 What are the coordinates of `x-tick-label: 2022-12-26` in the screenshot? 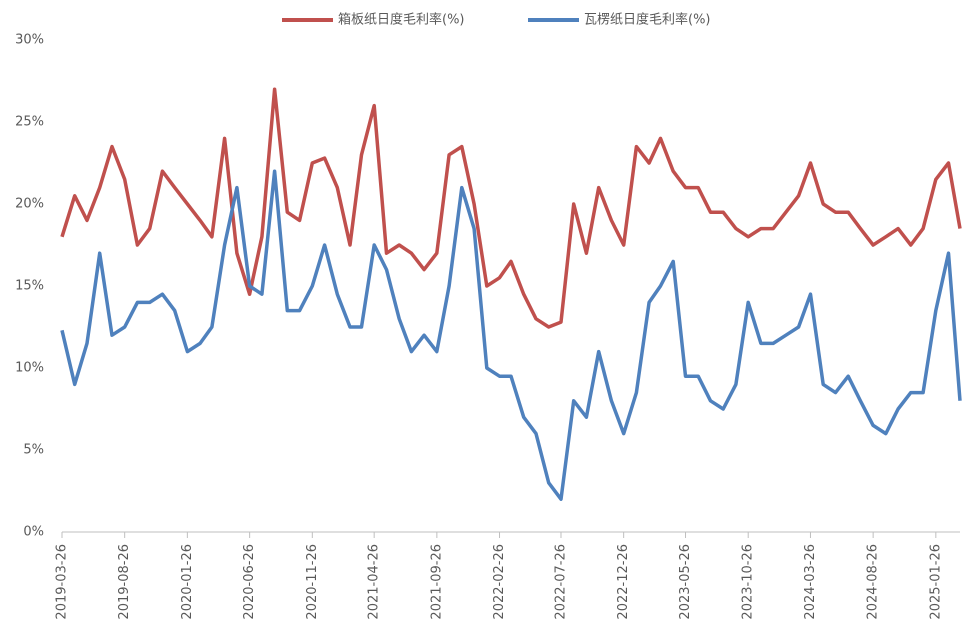 It's located at (623, 582).